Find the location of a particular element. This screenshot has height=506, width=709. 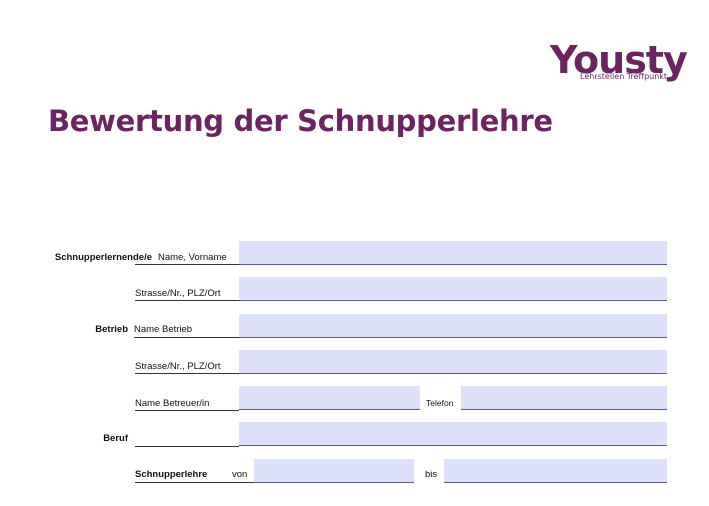

field-label: Telefon is located at coordinates (440, 403).